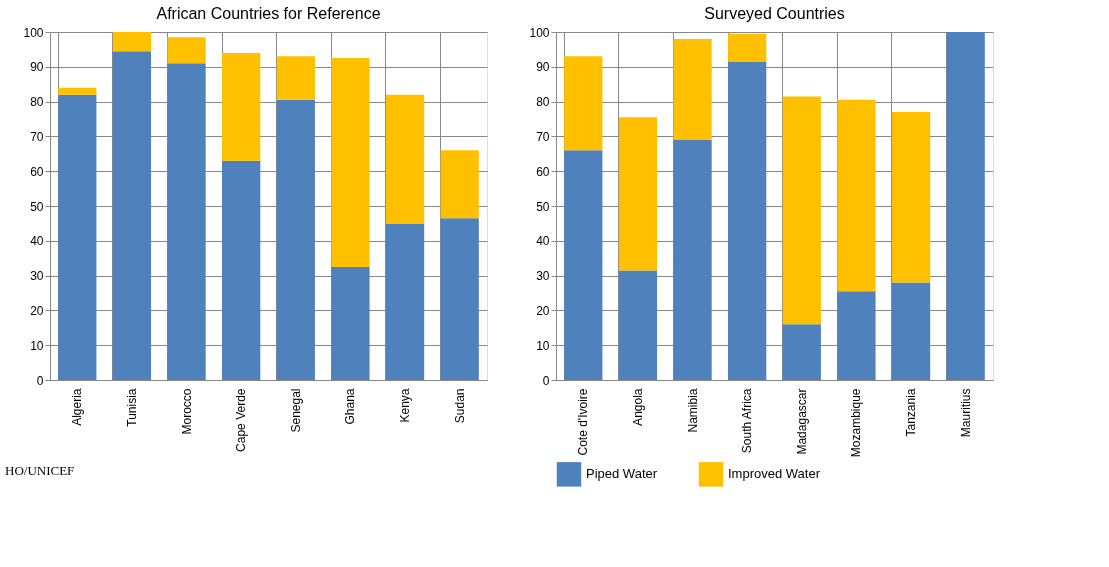 The height and width of the screenshot is (567, 1109). Describe the element at coordinates (131, 407) in the screenshot. I see `x-tick-label: Tunisia` at that location.